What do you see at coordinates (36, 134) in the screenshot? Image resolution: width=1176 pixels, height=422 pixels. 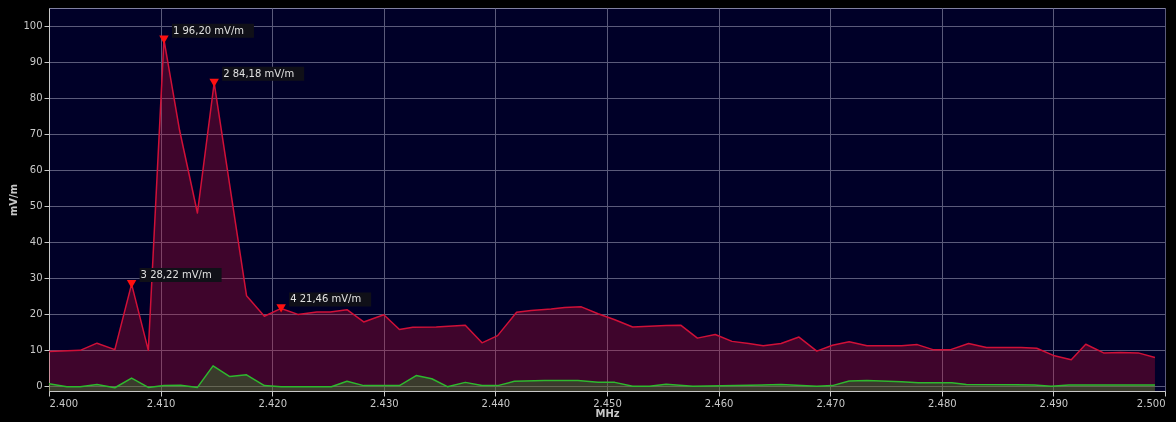 I see `y-tick-label: 70` at bounding box center [36, 134].